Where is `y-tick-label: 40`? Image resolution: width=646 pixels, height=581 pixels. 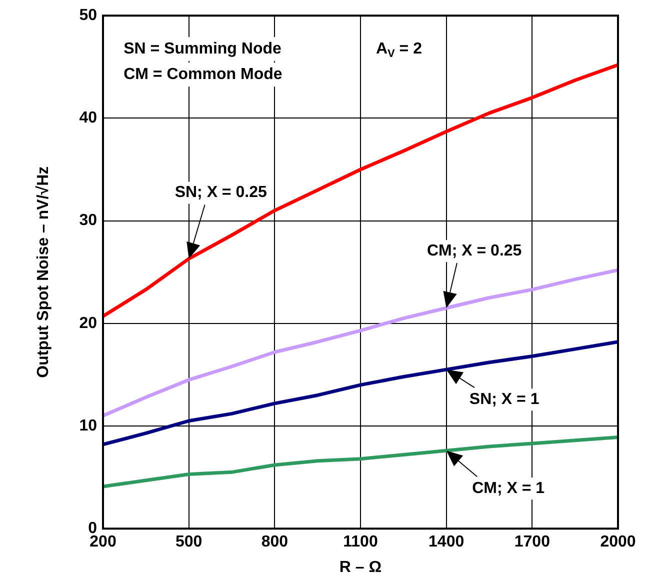
y-tick-label: 40 is located at coordinates (88, 118).